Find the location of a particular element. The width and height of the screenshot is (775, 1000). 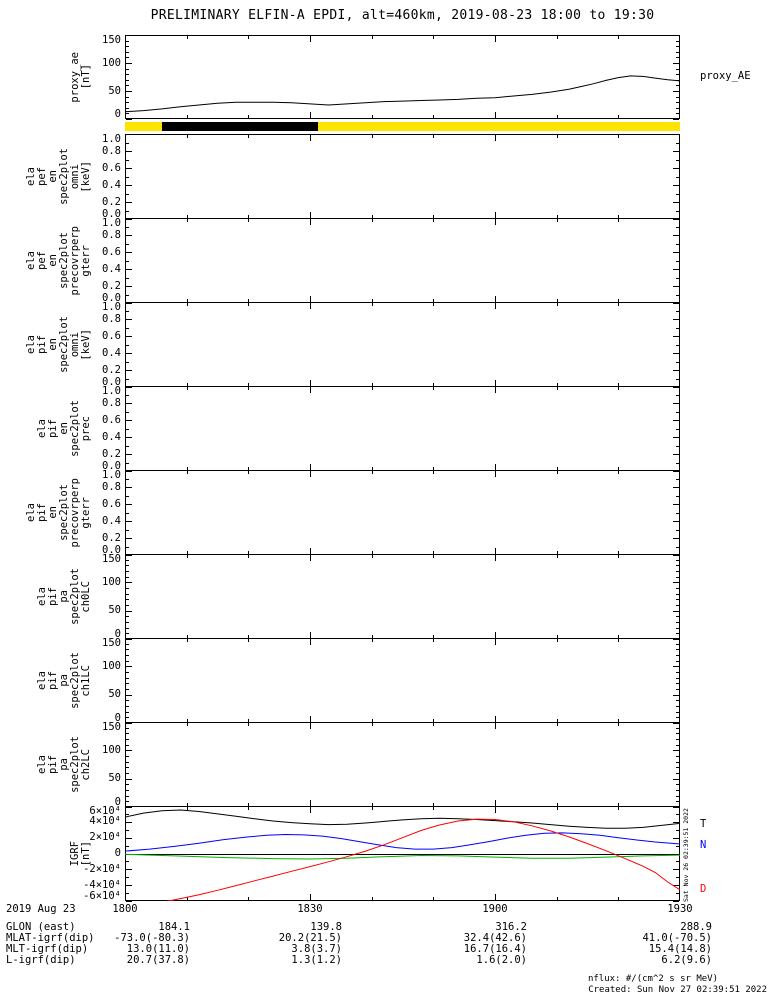

igrf-axis-label: IGRF [nT] is located at coordinates (55, 853).